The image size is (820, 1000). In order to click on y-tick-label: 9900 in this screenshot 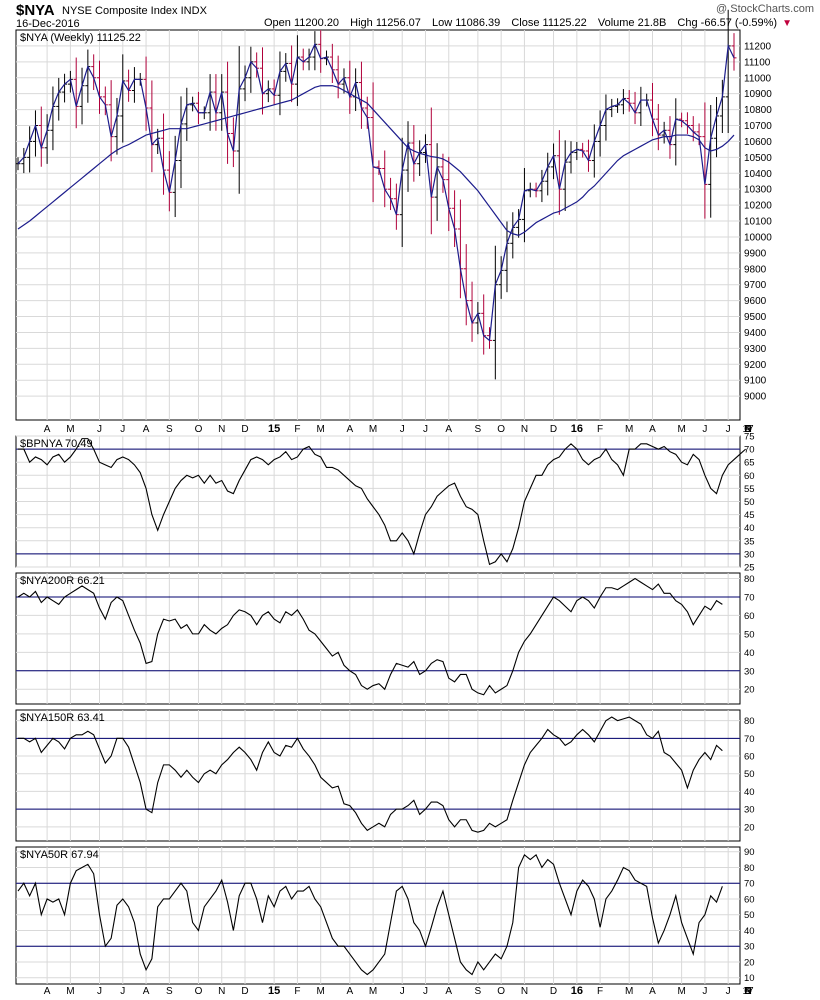, I will do `click(755, 253)`.